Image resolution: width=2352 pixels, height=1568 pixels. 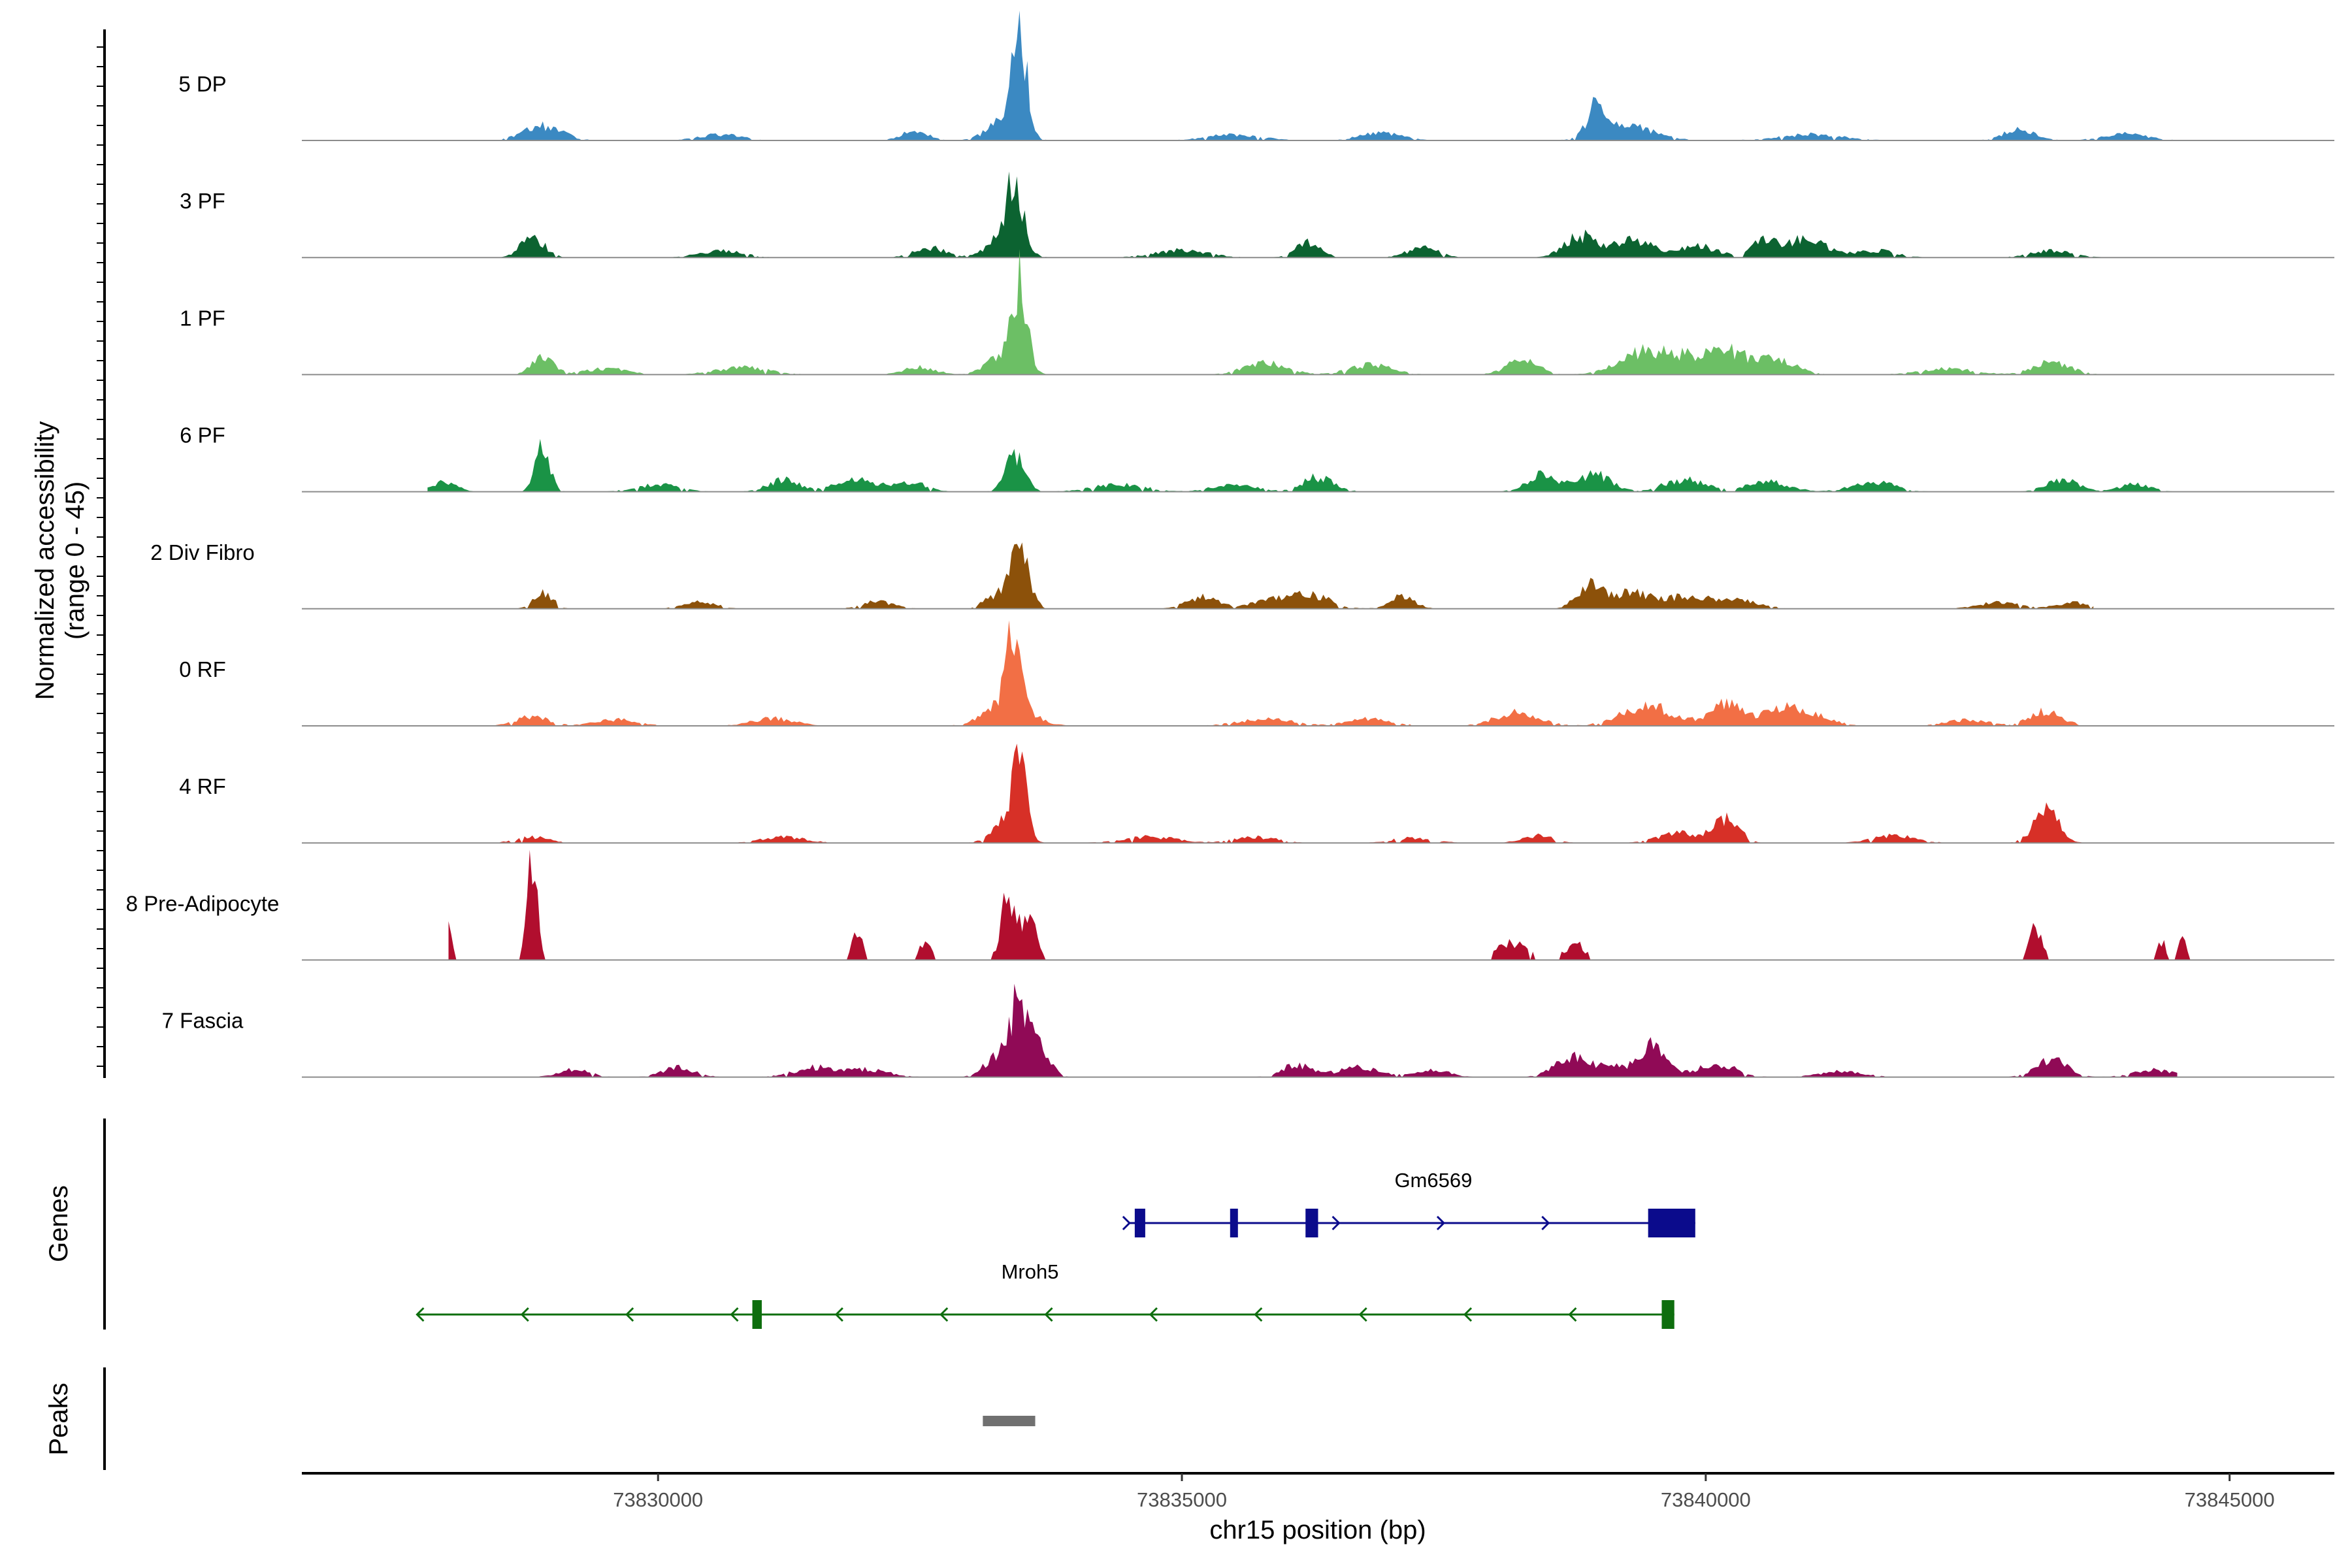 I want to click on gene-models: Gm6569 Mroh5, so click(x=1055, y=1249).